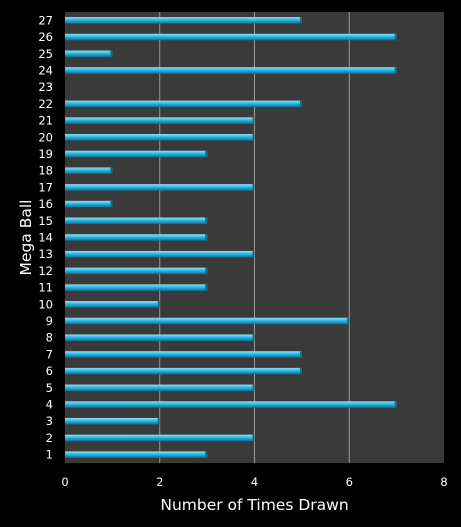  What do you see at coordinates (45, 171) in the screenshot?
I see `y-tick-label: 18` at bounding box center [45, 171].